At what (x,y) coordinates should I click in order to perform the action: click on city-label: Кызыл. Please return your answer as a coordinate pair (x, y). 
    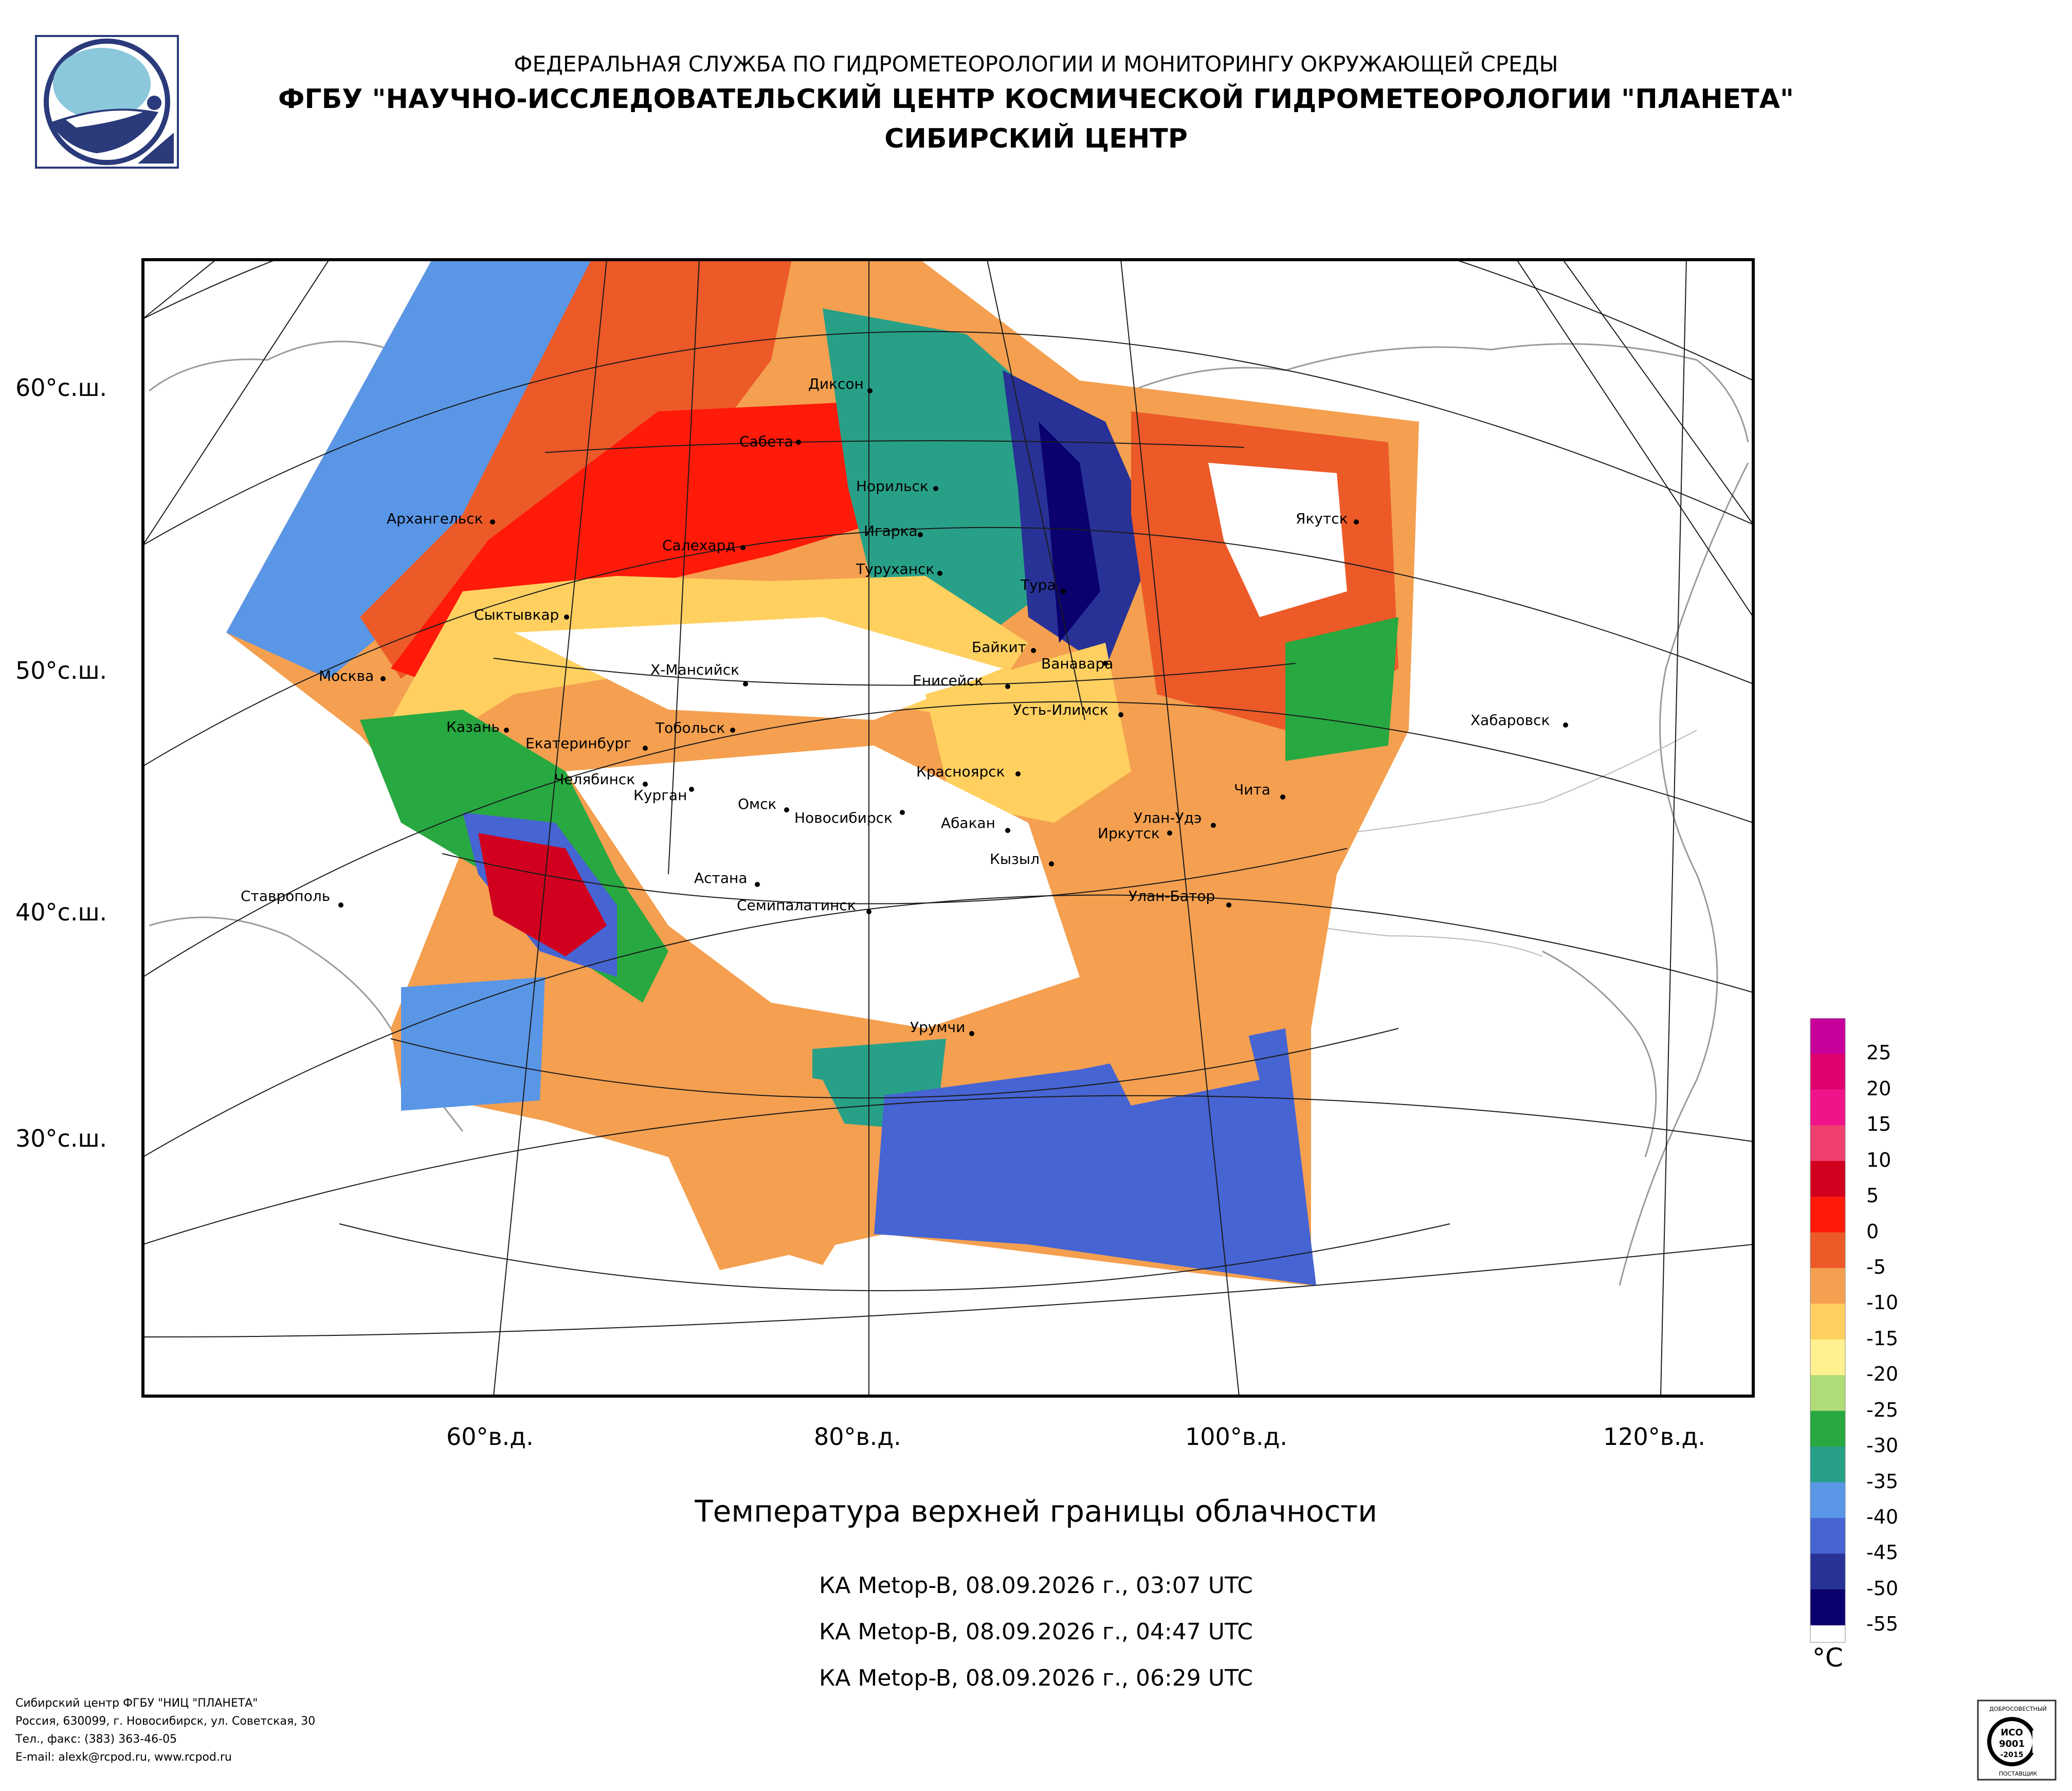
    Looking at the image, I should click on (1015, 859).